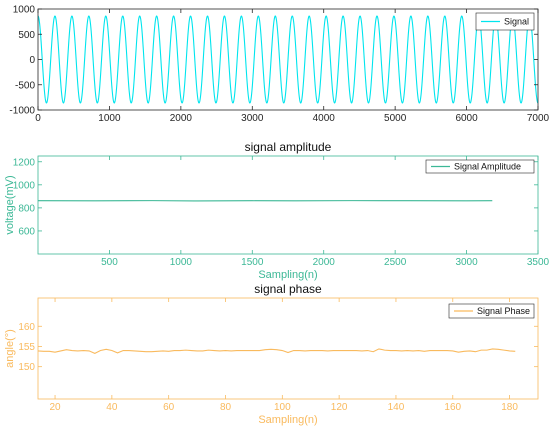 The width and height of the screenshot is (550, 432). Describe the element at coordinates (538, 262) in the screenshot. I see `x-tick-label: 3500` at that location.